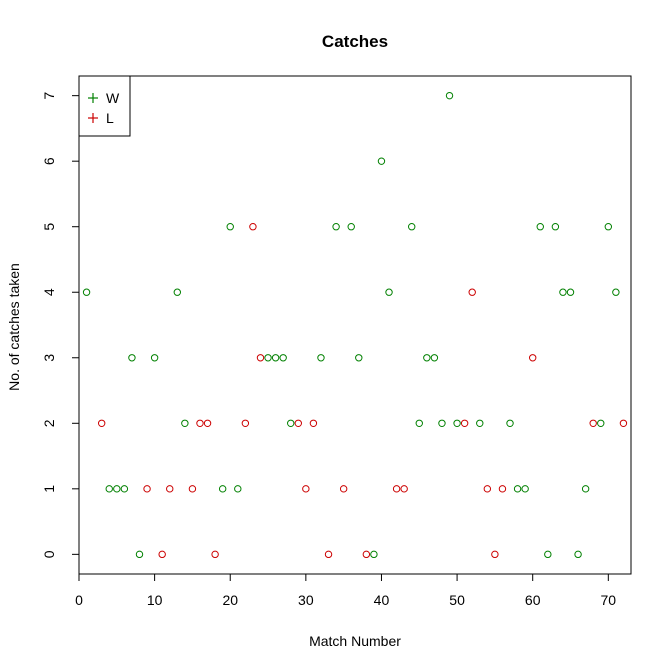 The height and width of the screenshot is (671, 672). Describe the element at coordinates (49, 358) in the screenshot. I see `y-tick-label: 3` at that location.